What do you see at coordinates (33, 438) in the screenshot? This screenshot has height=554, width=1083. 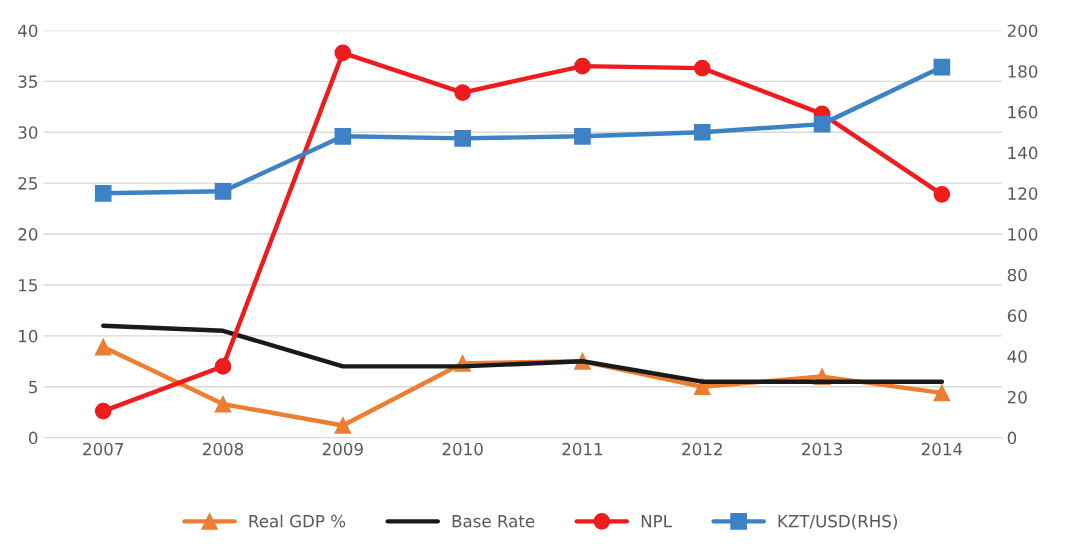 I see `y-tick-label: 0` at bounding box center [33, 438].